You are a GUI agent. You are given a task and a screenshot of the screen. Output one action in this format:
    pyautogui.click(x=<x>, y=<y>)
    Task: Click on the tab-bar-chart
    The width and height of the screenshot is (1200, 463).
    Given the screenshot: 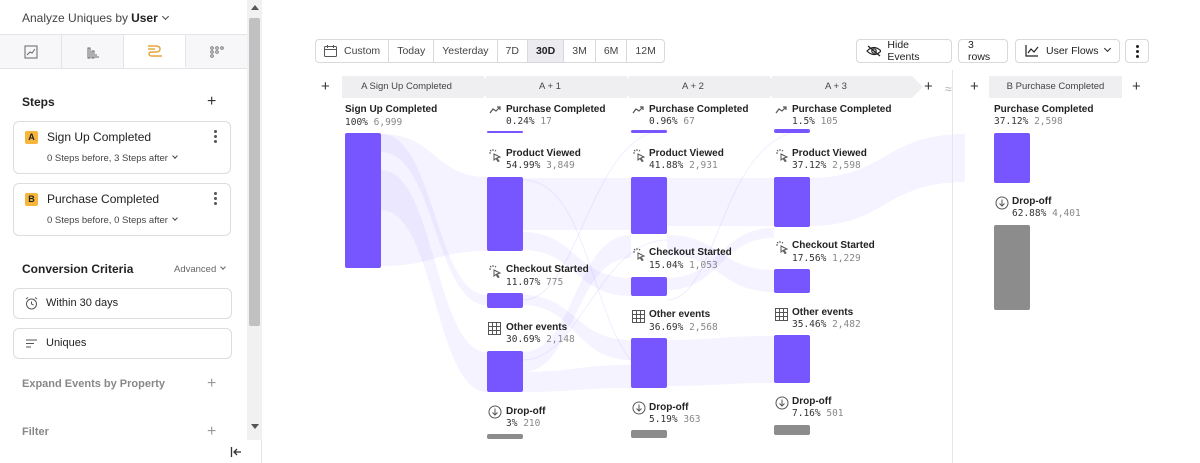 What is the action you would take?
    pyautogui.click(x=93, y=51)
    